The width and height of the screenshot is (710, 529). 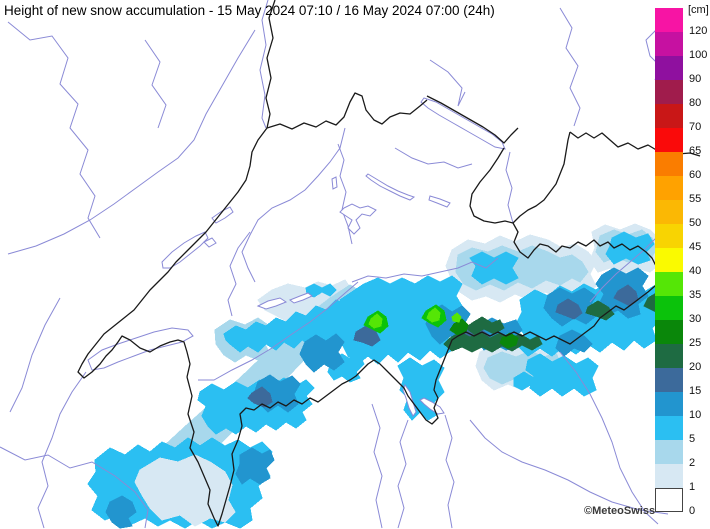 What do you see at coordinates (695, 319) in the screenshot?
I see `colorbar-tick-label: 30` at bounding box center [695, 319].